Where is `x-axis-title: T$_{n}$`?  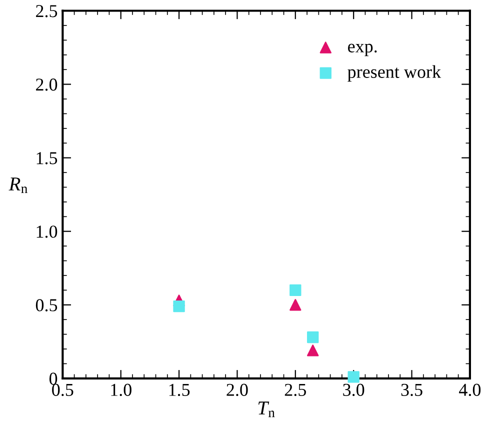
x-axis-title: T$_{n}$ is located at coordinates (266, 410).